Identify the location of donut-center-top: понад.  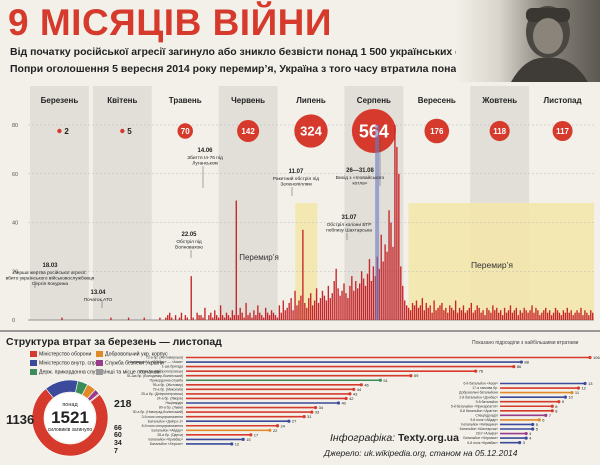
(70, 405).